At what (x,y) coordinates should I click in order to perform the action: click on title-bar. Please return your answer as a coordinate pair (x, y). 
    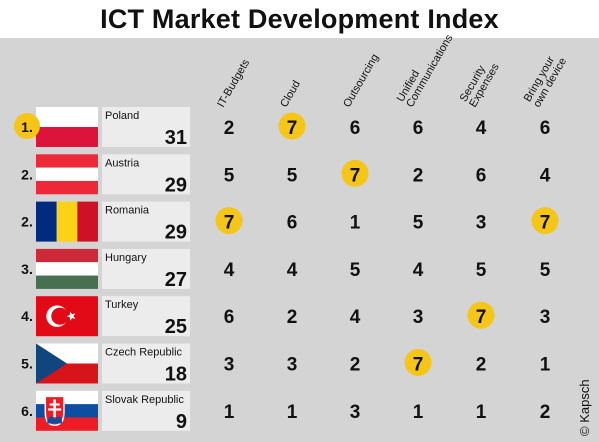
    Looking at the image, I should click on (299, 19).